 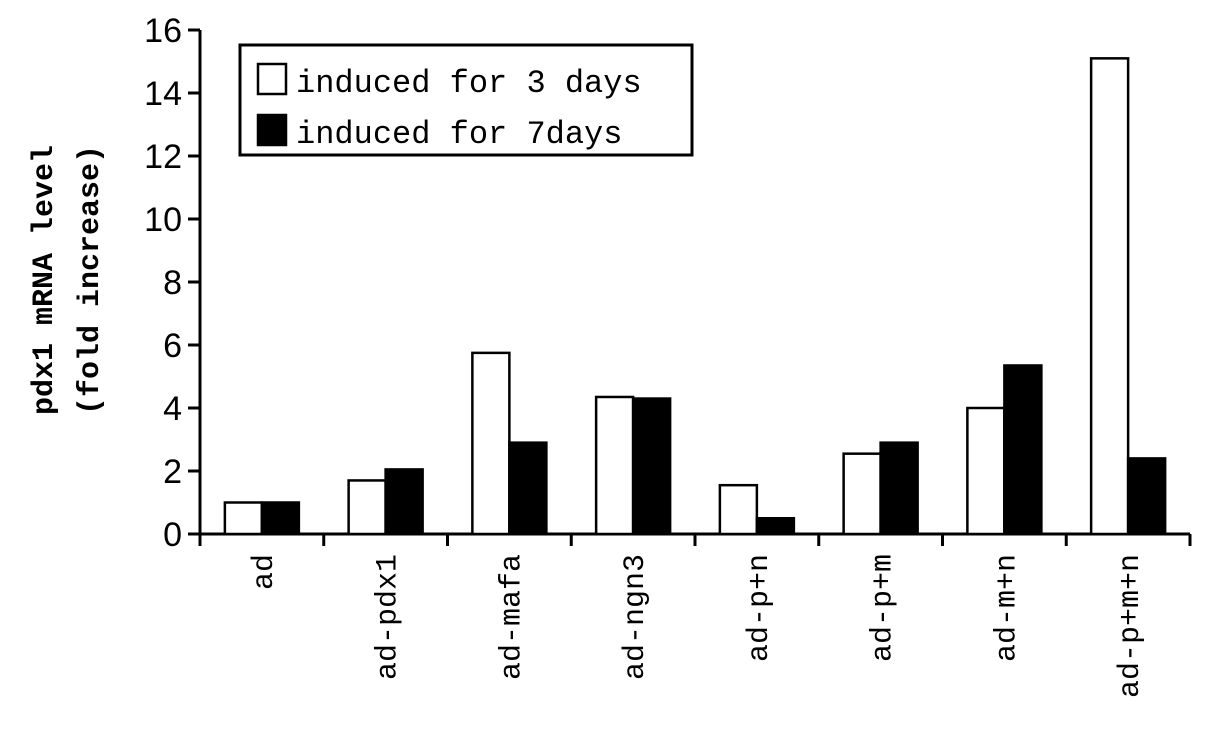 What do you see at coordinates (1131, 626) in the screenshot?
I see `x-category-label: ad-p+m+n` at bounding box center [1131, 626].